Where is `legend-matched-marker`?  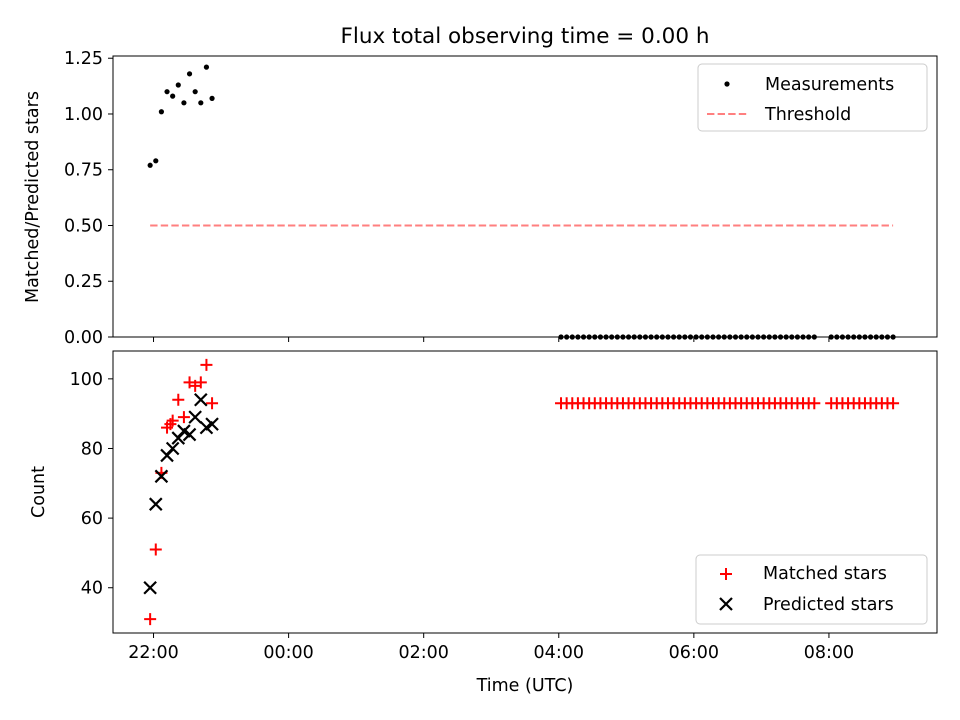
legend-matched-marker is located at coordinates (726, 574).